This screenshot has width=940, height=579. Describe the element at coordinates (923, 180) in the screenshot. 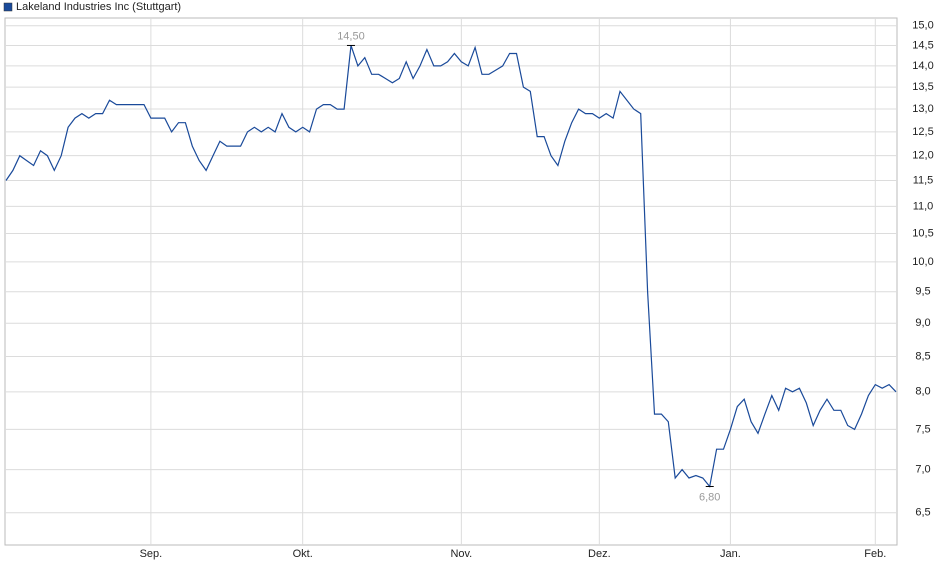

I see `y-tick-label: 11,5` at that location.